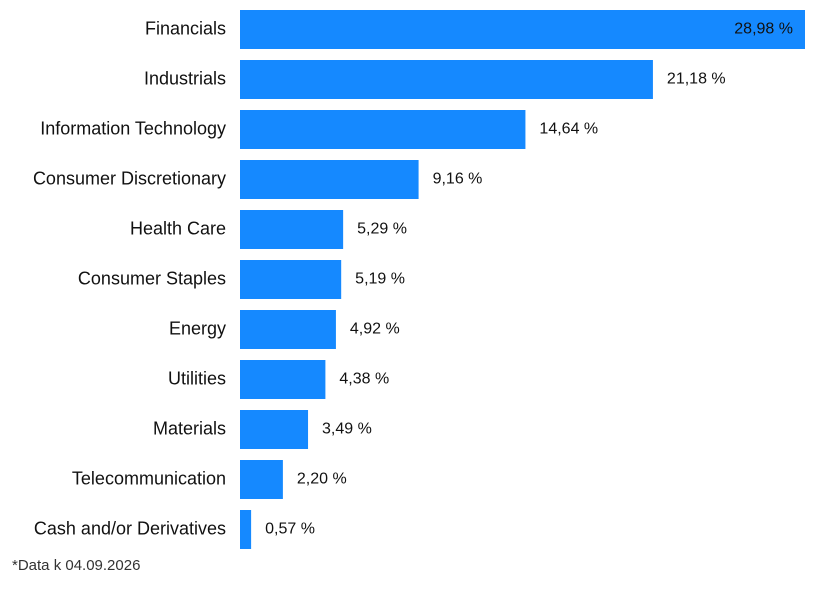  What do you see at coordinates (290, 529) in the screenshot?
I see `value-label-10: 0,57 %` at bounding box center [290, 529].